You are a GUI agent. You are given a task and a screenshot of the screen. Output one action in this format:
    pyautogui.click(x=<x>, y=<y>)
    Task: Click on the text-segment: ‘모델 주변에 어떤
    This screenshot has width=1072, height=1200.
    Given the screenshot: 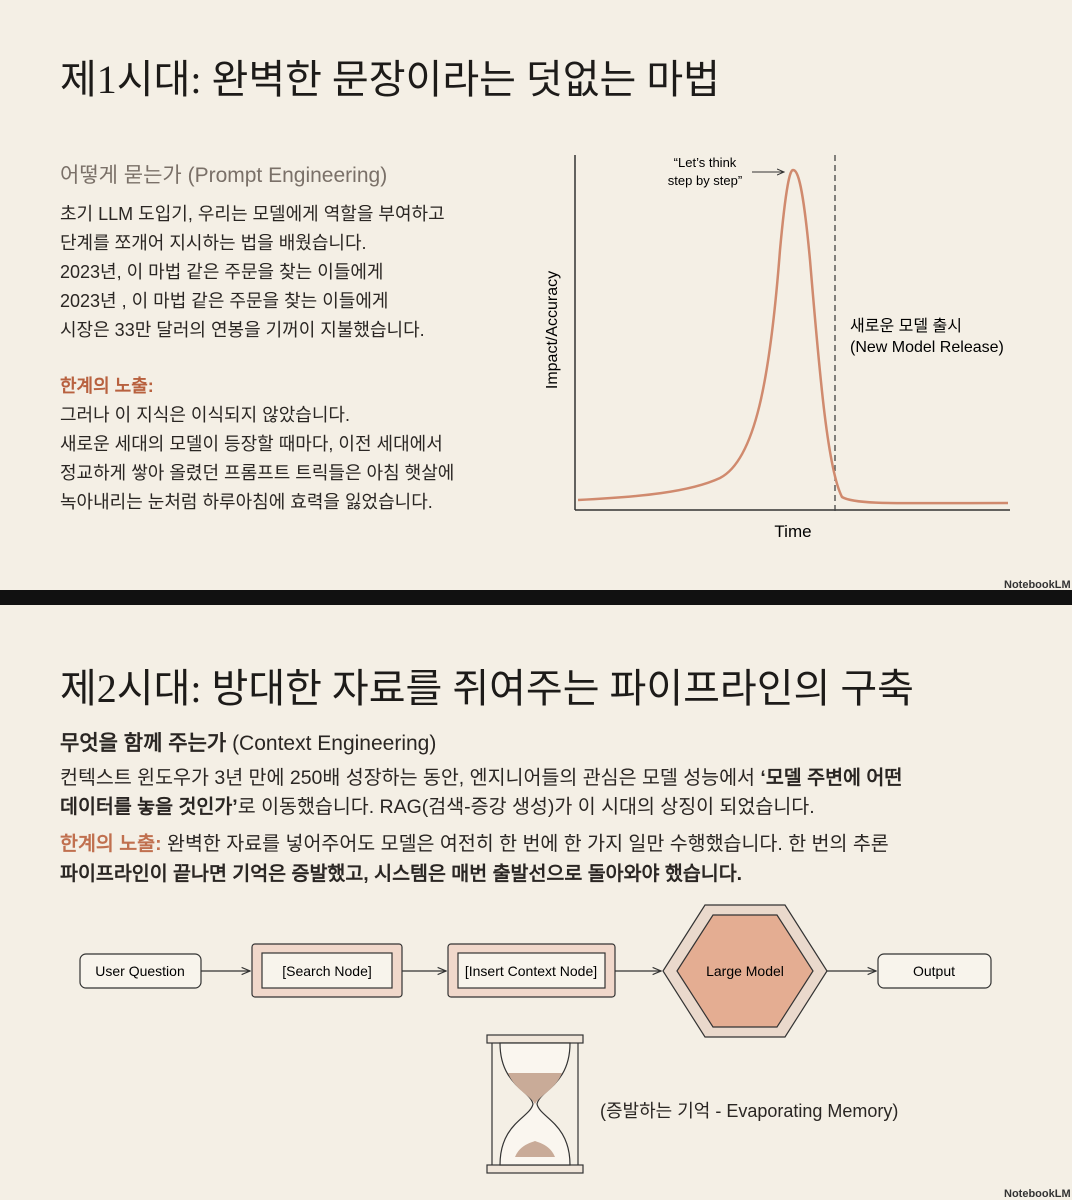 What is the action you would take?
    pyautogui.click(x=831, y=778)
    